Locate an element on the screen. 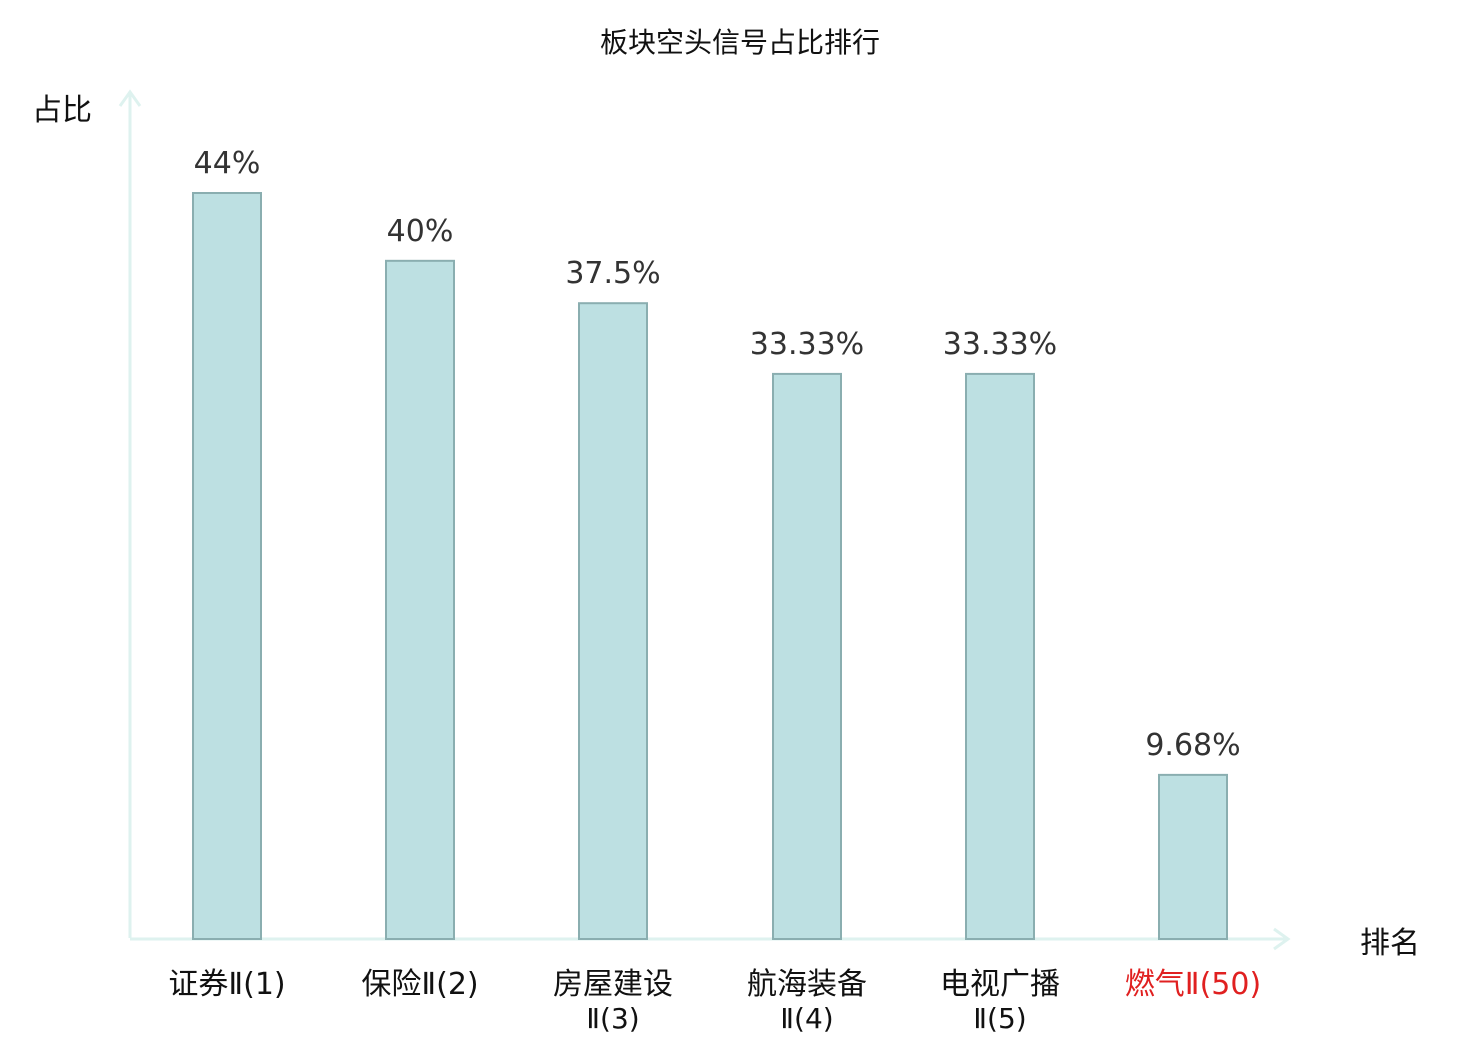  data-label: 9.68% is located at coordinates (1192, 745).